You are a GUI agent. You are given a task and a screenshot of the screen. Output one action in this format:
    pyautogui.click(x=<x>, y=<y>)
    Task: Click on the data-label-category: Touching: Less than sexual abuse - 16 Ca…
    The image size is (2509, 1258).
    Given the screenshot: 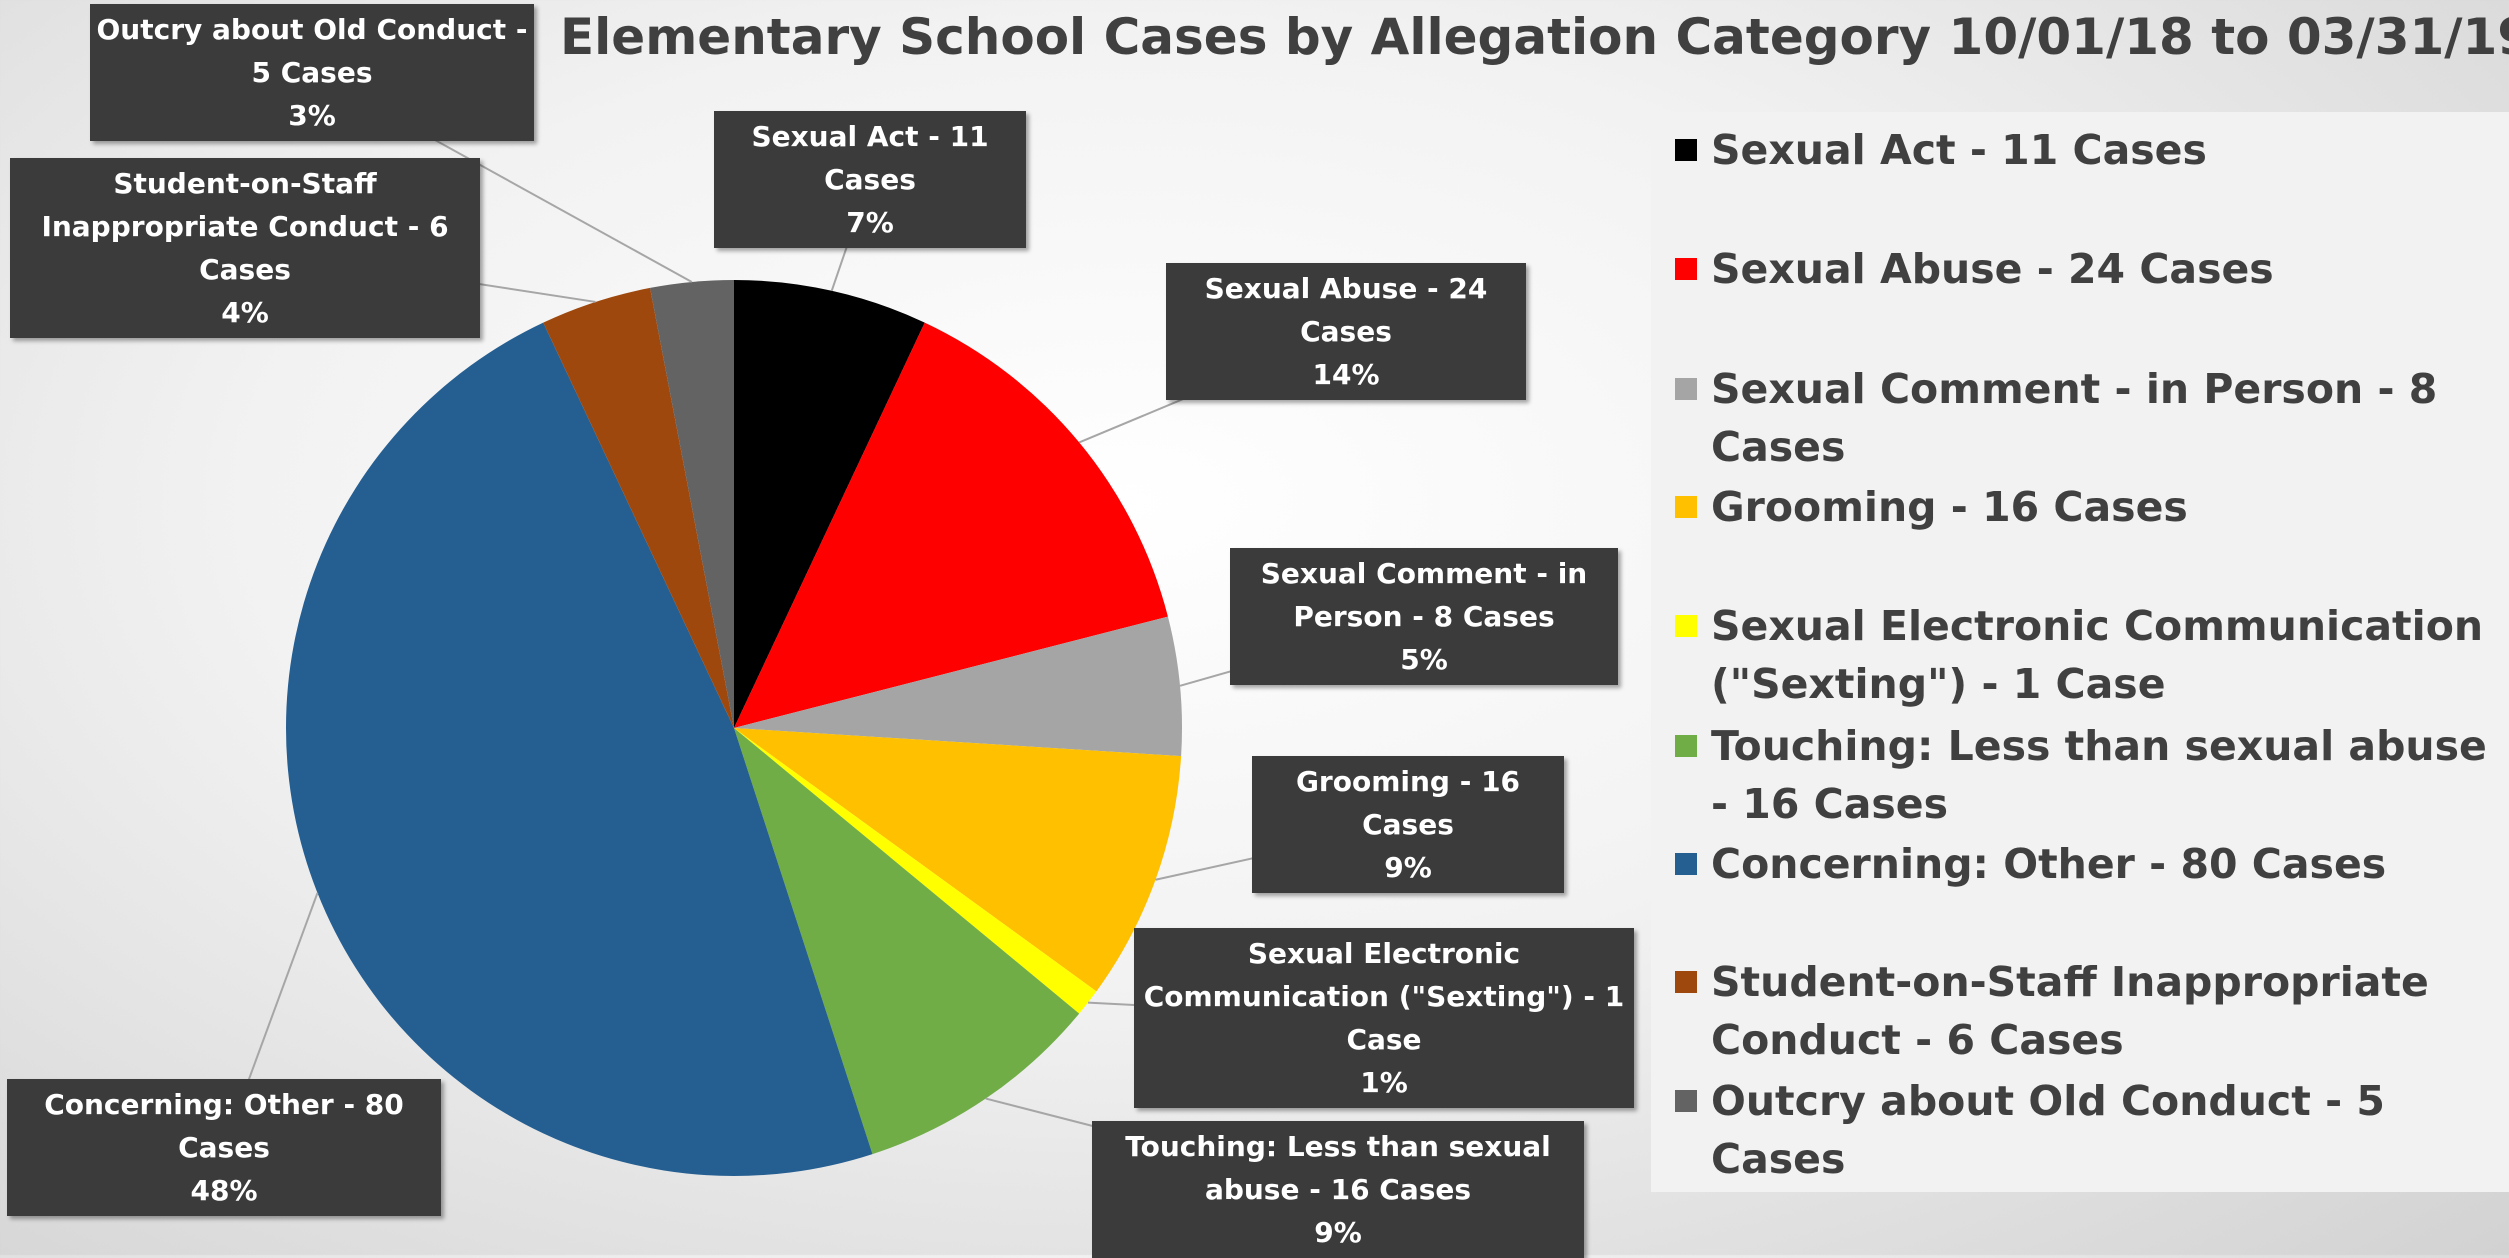 What is the action you would take?
    pyautogui.click(x=1338, y=1167)
    